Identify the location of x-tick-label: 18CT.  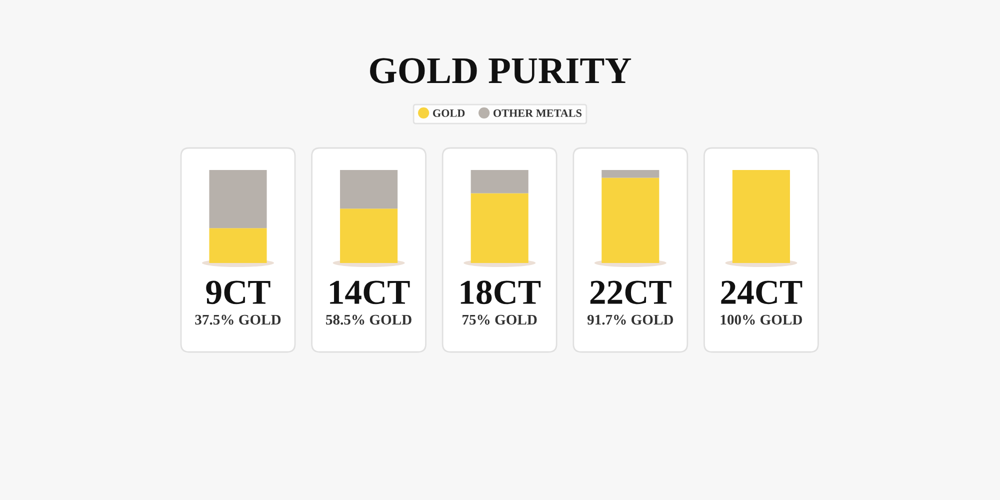
(500, 292).